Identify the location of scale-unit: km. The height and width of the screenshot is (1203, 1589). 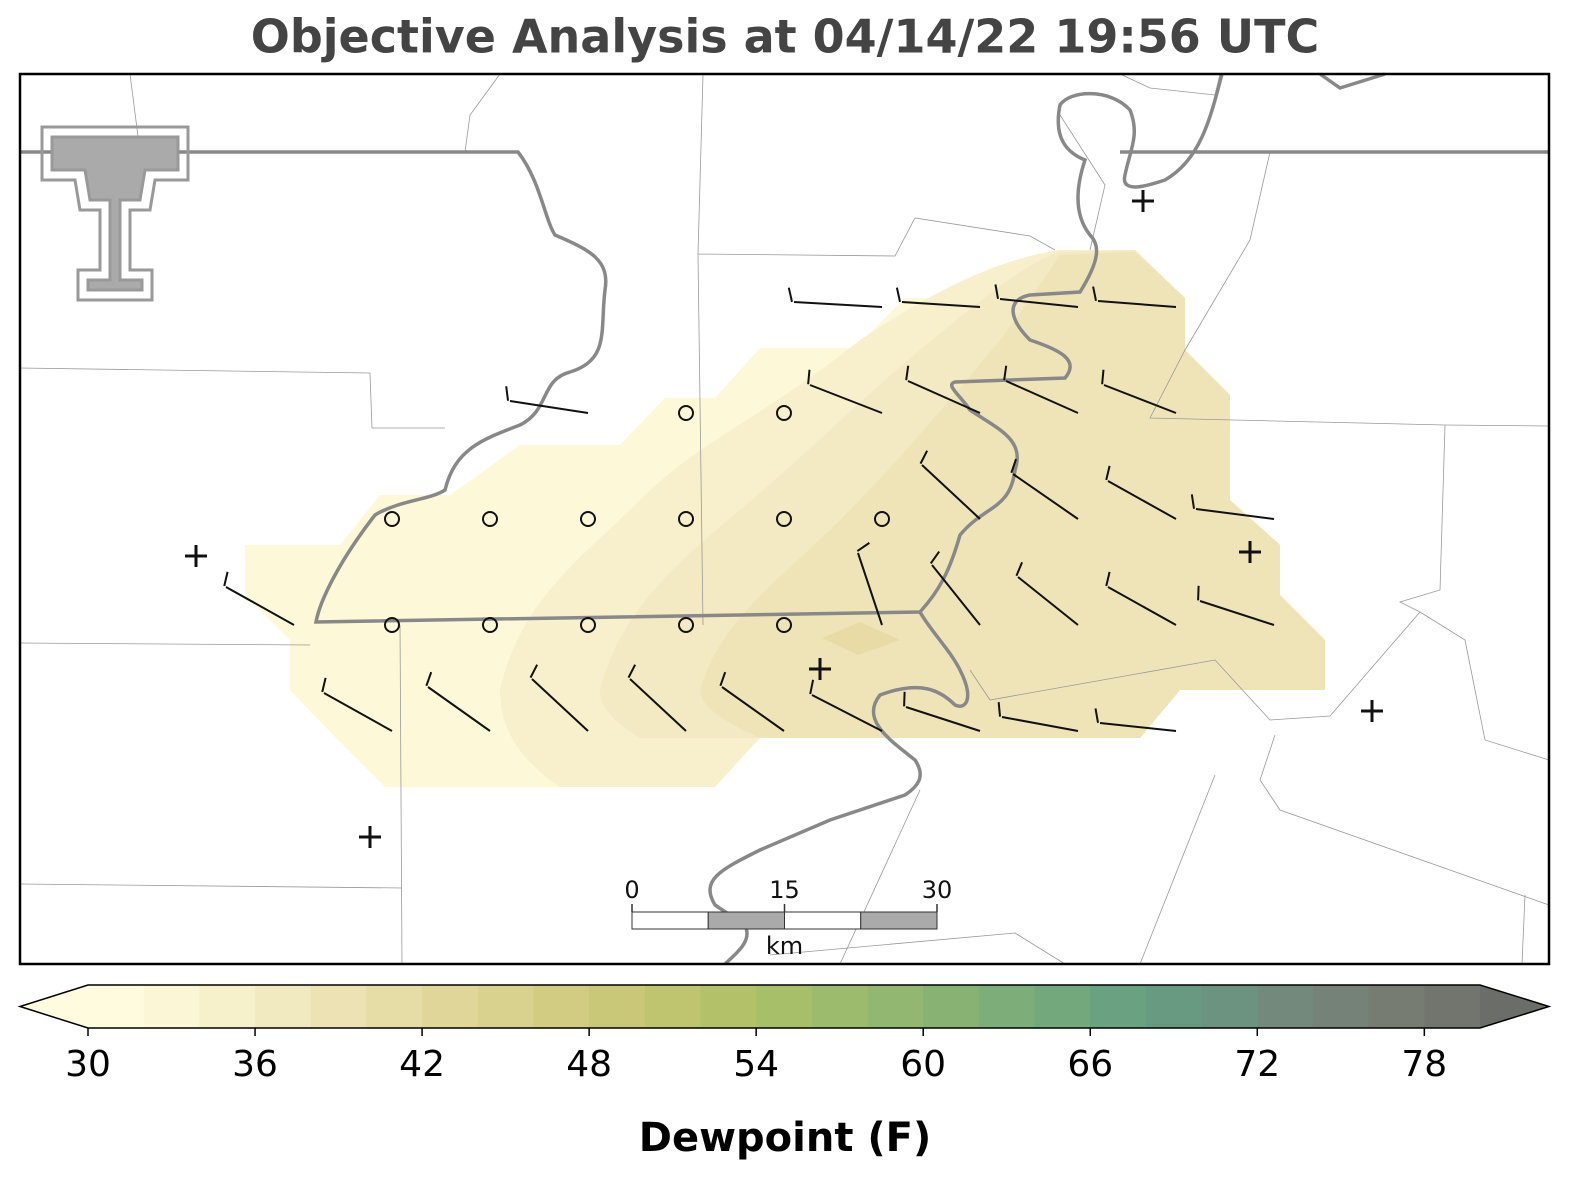
(784, 946).